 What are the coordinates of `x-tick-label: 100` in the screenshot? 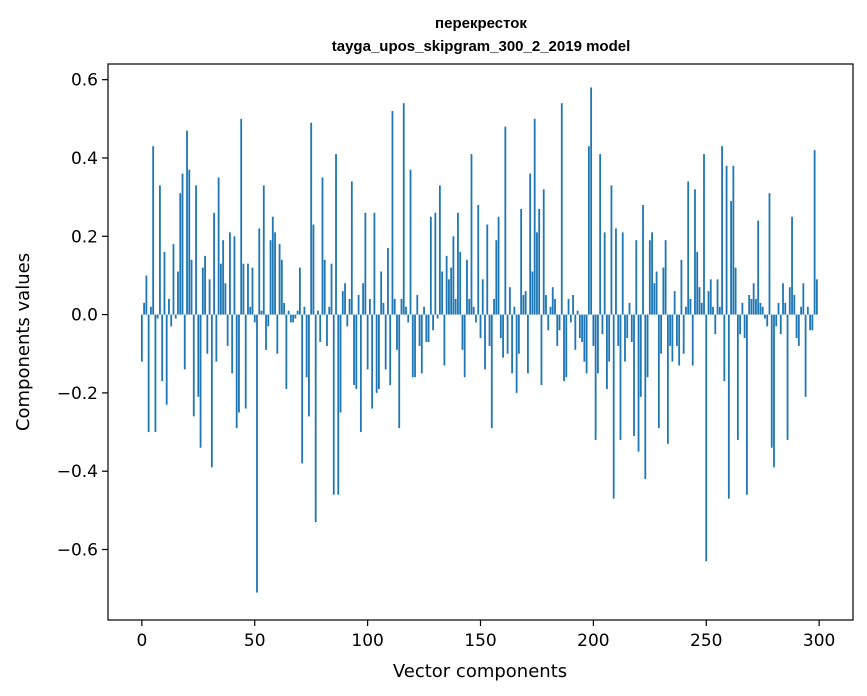 It's located at (367, 641).